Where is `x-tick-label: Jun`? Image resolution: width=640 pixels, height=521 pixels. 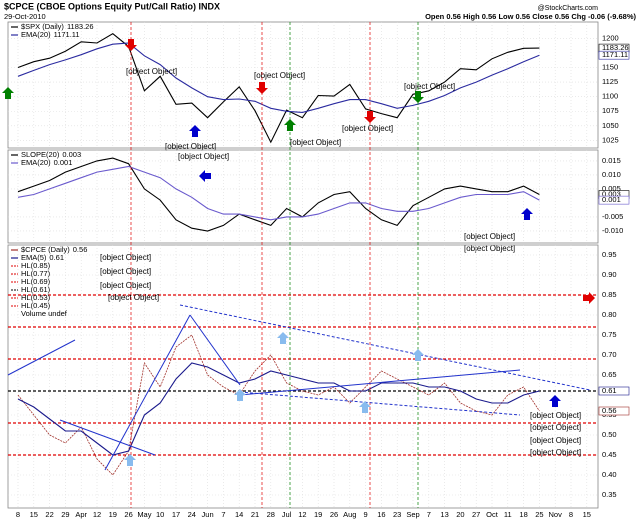 x-tick-label: Jun is located at coordinates (208, 514).